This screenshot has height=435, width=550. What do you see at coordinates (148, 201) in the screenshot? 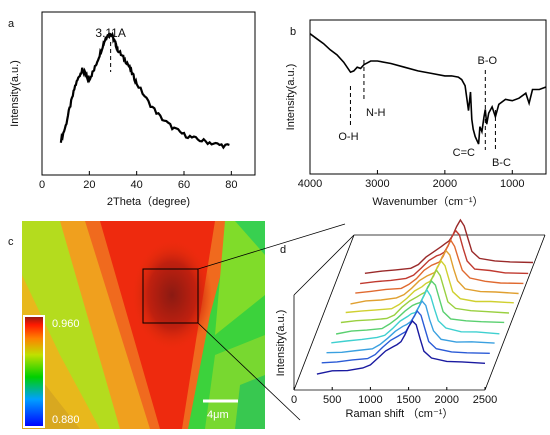
I see `xrd-x-axis-label: 2Theta（degree)` at bounding box center [148, 201].